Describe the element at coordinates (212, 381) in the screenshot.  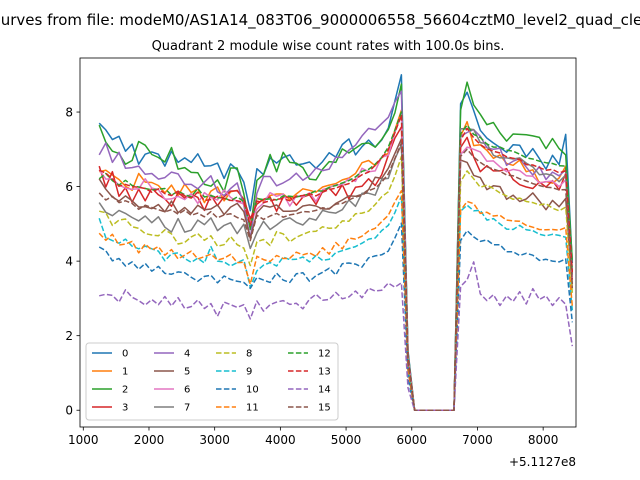
I see `legend-box` at that location.